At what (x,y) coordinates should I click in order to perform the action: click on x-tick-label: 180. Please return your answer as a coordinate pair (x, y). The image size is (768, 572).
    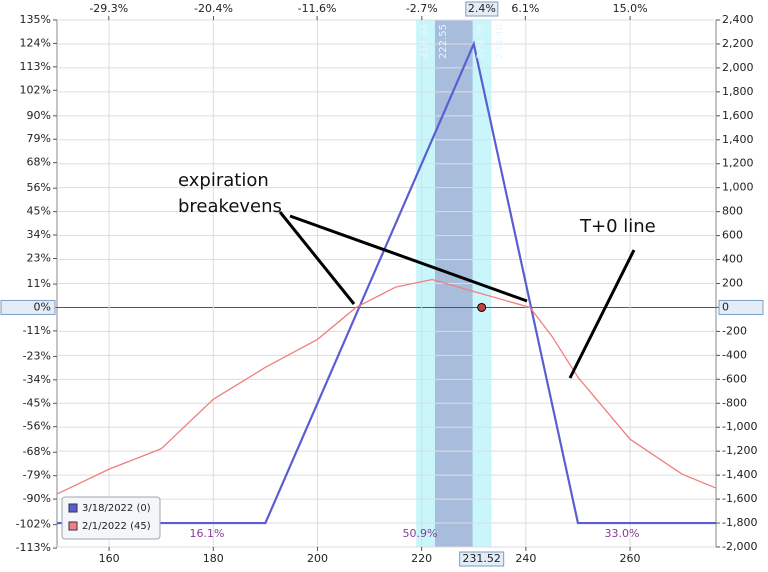
    Looking at the image, I should click on (213, 558).